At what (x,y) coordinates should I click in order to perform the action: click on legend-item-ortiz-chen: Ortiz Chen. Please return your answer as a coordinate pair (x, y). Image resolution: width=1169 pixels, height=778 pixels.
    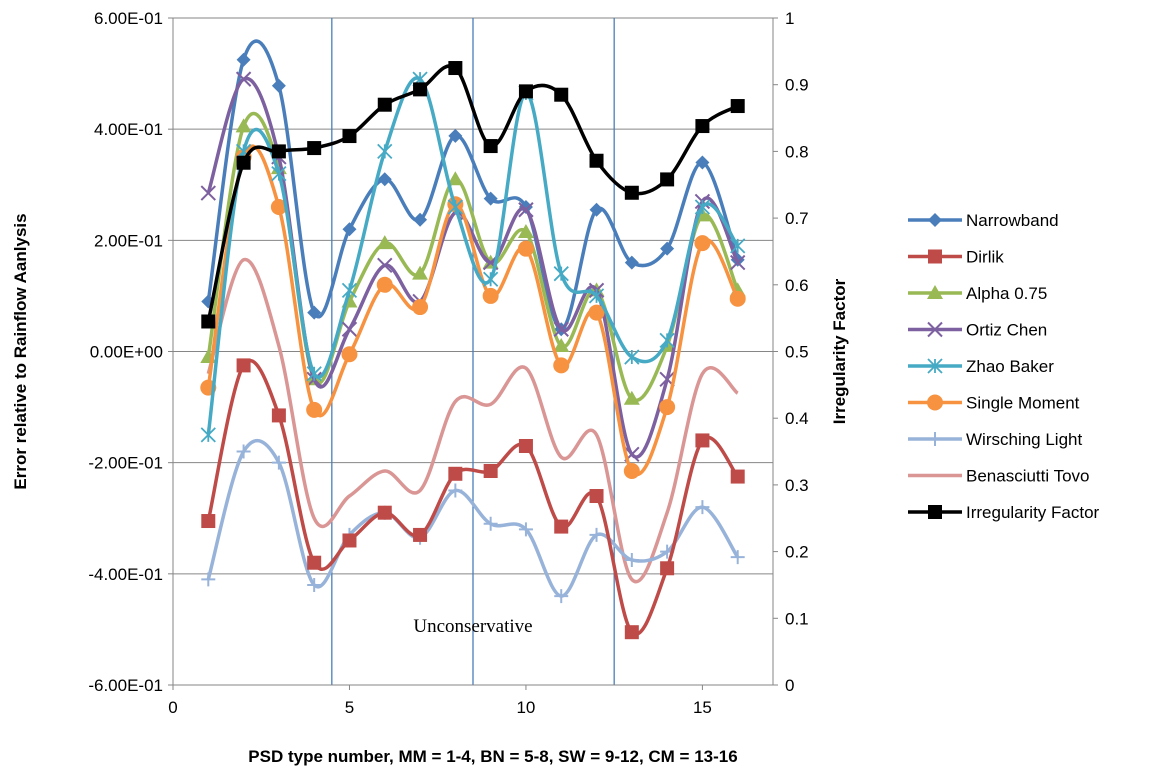
    Looking at the image, I should click on (977, 330).